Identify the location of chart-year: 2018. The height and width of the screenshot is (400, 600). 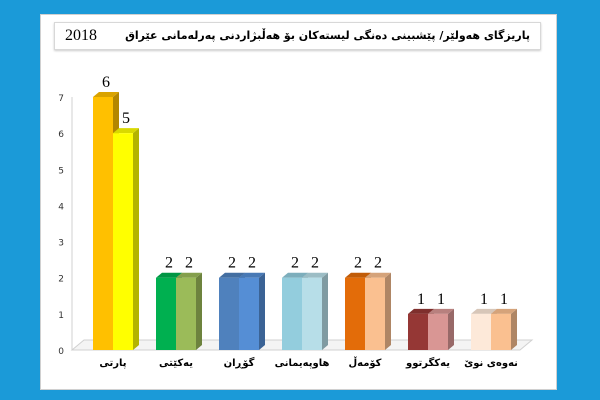
(81, 35).